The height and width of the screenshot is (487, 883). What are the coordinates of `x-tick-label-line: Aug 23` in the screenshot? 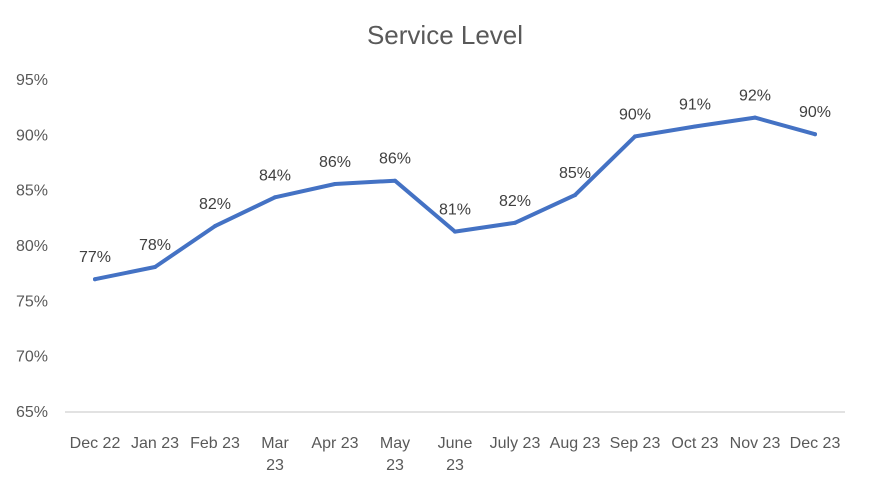 It's located at (575, 443).